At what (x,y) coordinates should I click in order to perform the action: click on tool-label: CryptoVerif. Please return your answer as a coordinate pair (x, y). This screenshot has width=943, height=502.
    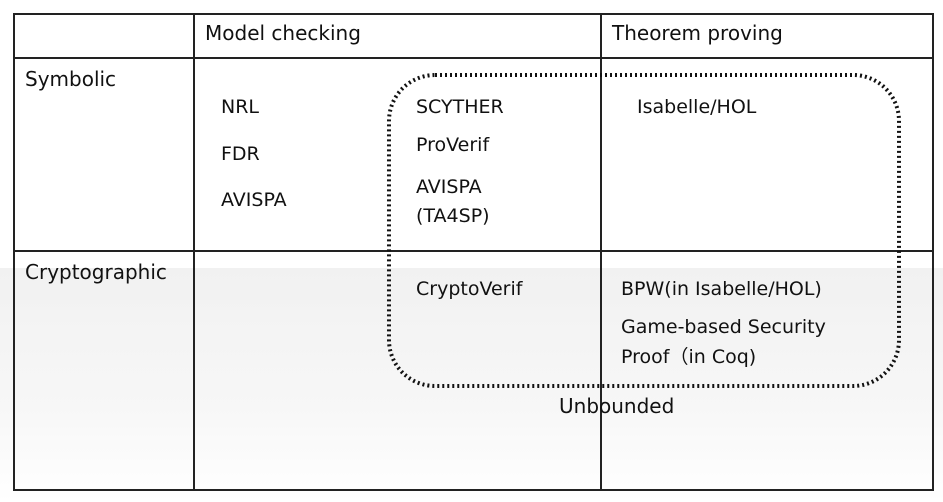
    Looking at the image, I should click on (469, 289).